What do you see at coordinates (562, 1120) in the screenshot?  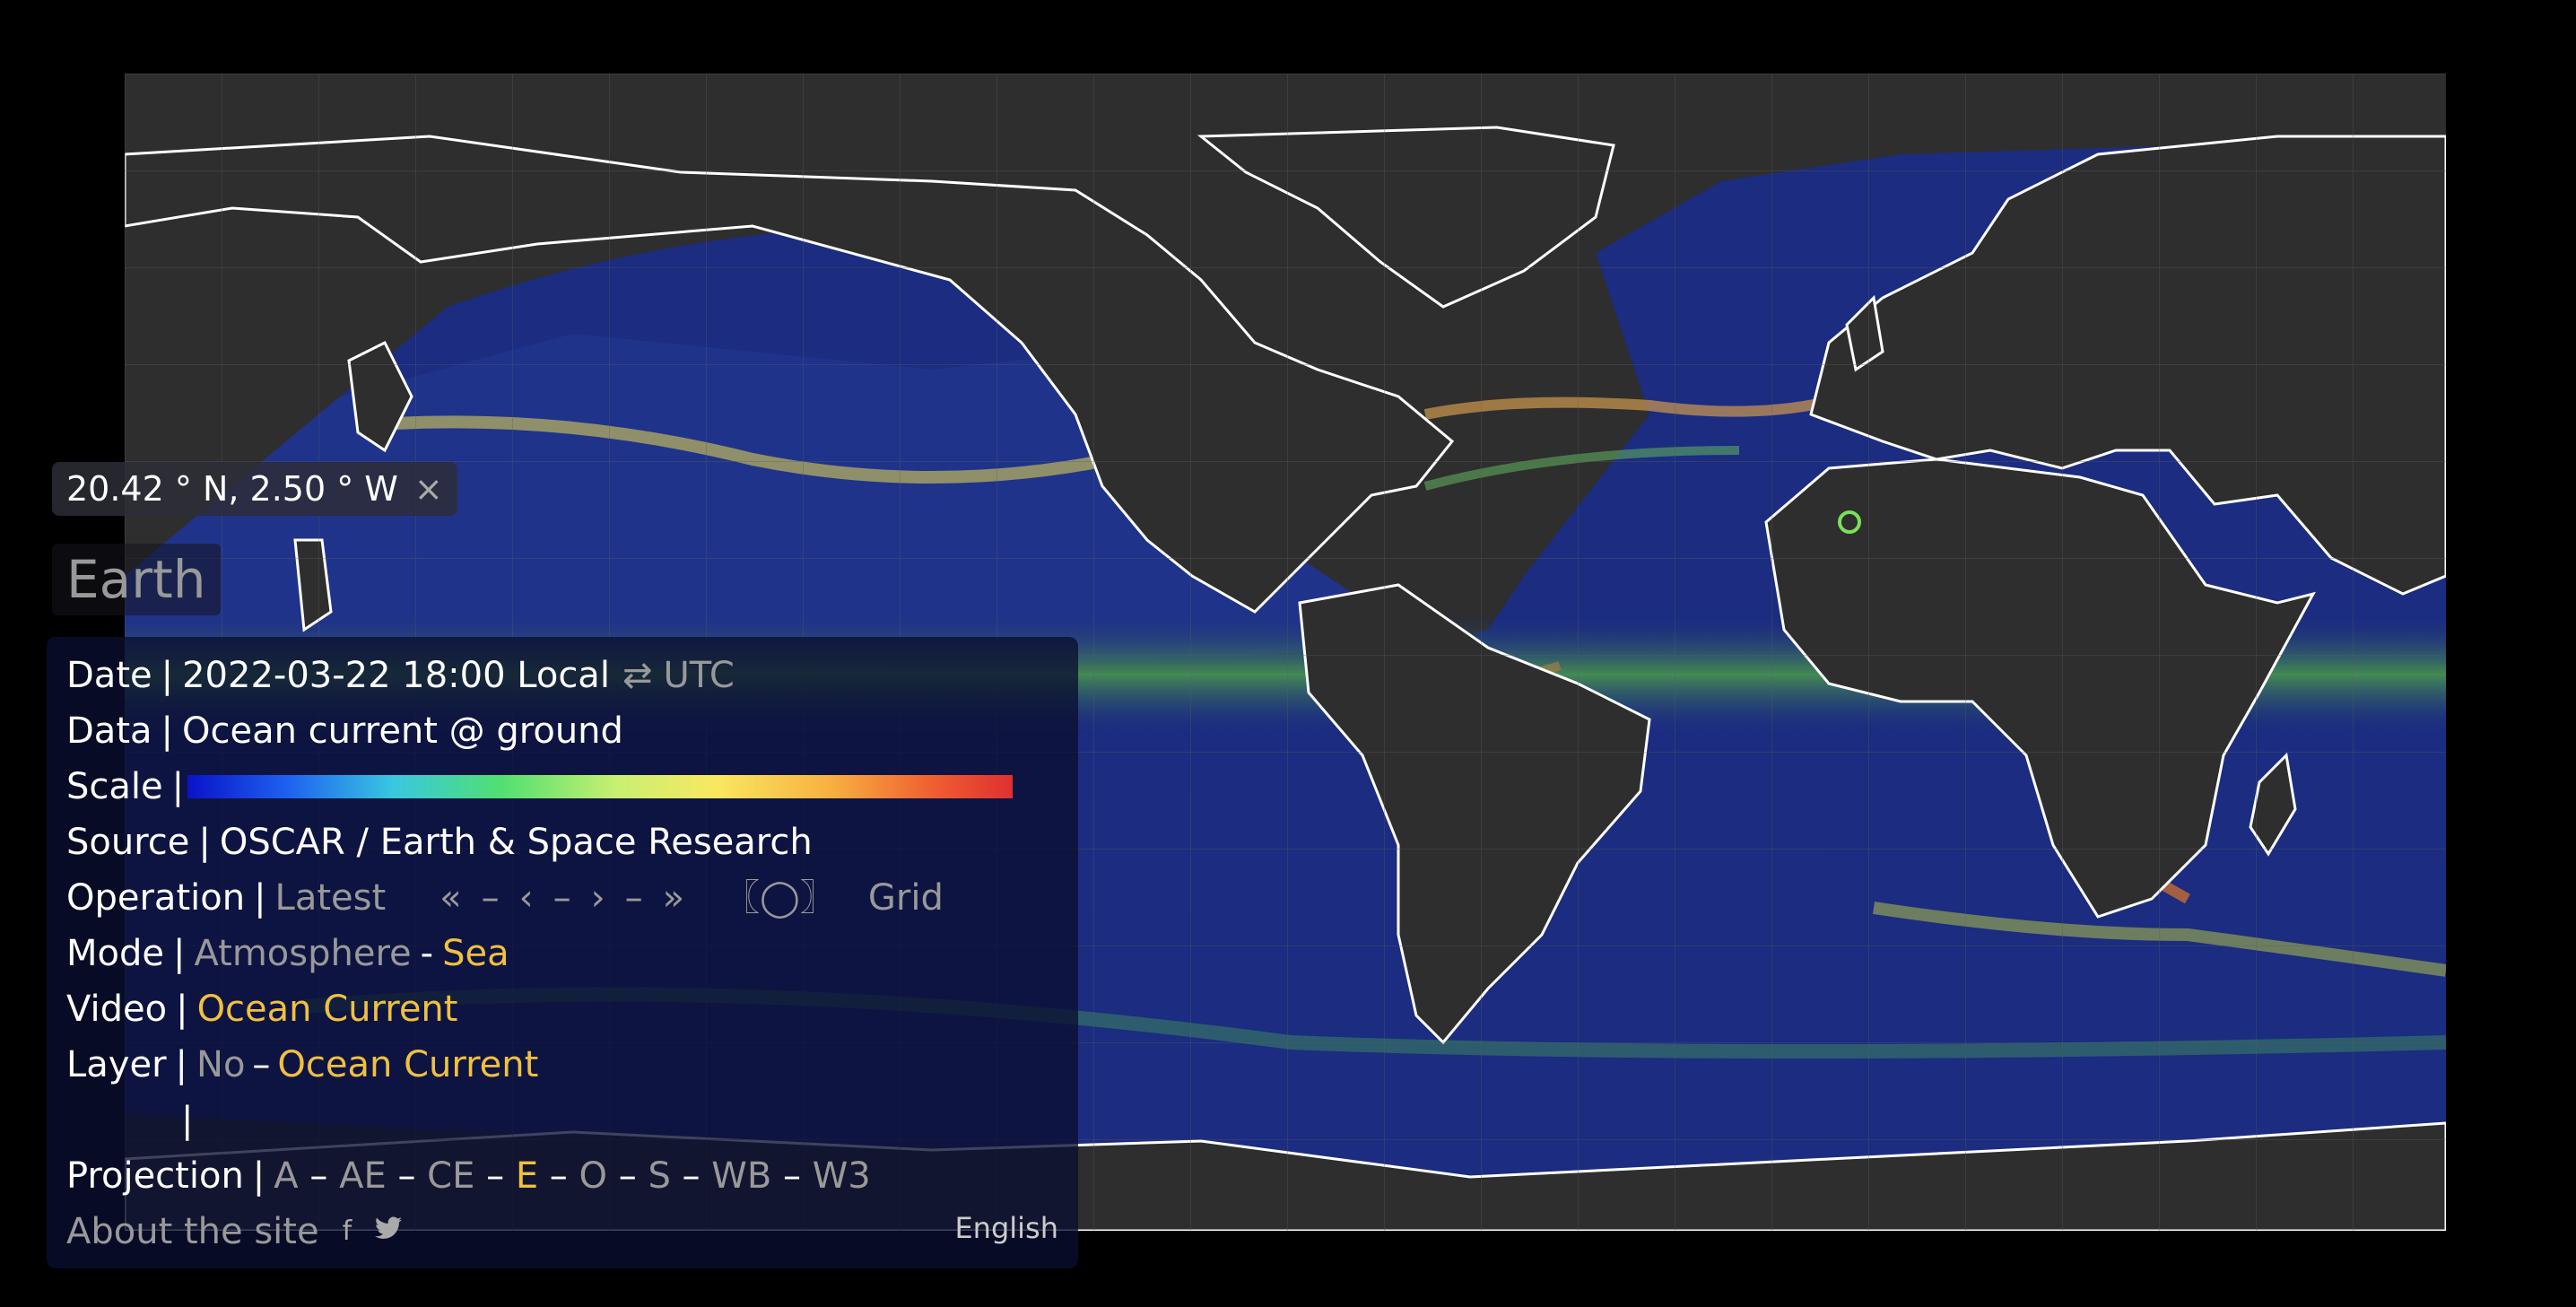 I see `layer-extra-row: |` at bounding box center [562, 1120].